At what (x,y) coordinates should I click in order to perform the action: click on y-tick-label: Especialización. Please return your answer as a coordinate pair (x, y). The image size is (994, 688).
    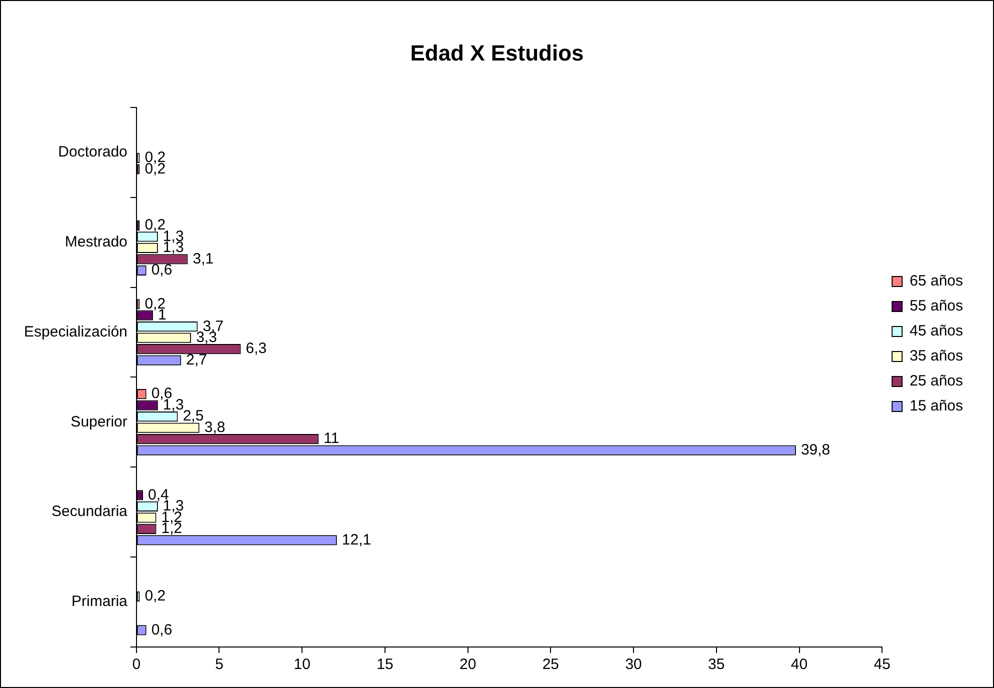
    Looking at the image, I should click on (76, 331).